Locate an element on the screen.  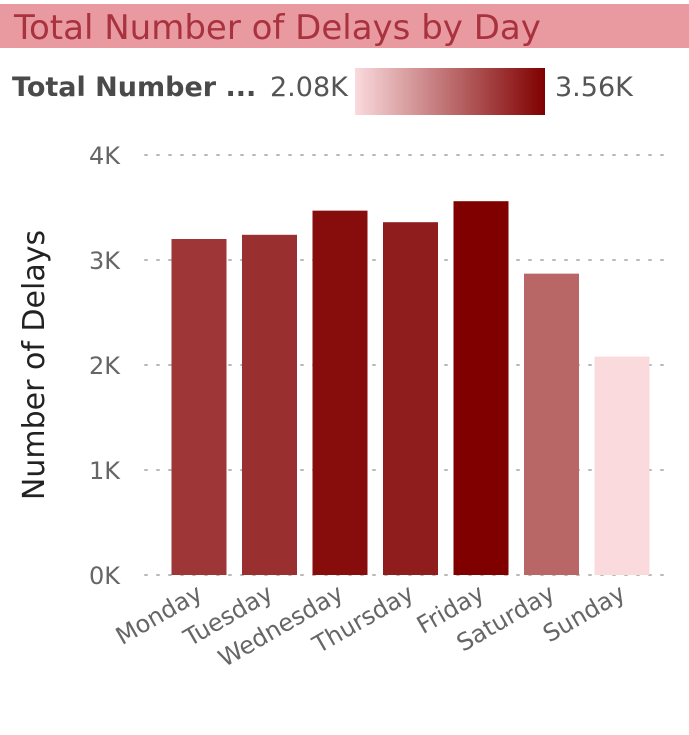
y-tick-label: 2K is located at coordinates (105, 366).